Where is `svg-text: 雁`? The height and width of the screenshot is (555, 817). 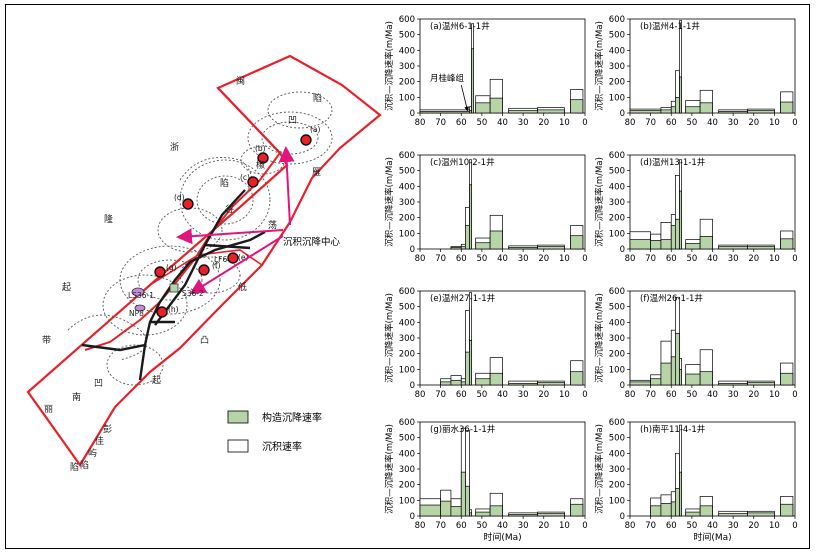 svg-text: 雁 is located at coordinates (316, 172).